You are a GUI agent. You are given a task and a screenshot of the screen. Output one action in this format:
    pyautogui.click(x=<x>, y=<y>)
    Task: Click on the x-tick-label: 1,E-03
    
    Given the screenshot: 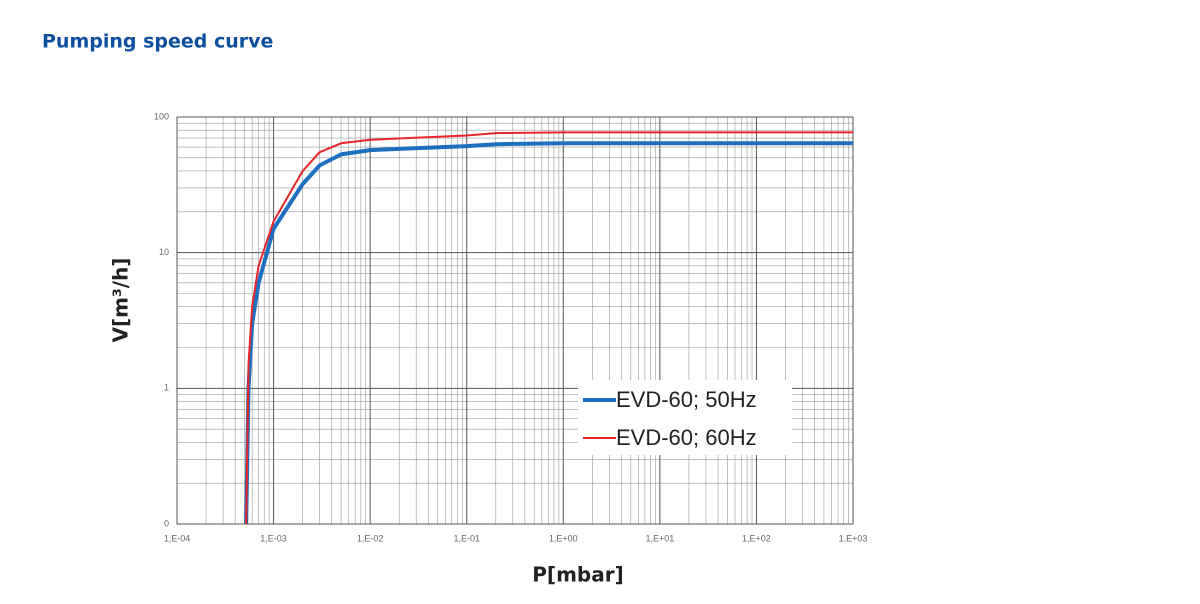 What is the action you would take?
    pyautogui.click(x=273, y=538)
    